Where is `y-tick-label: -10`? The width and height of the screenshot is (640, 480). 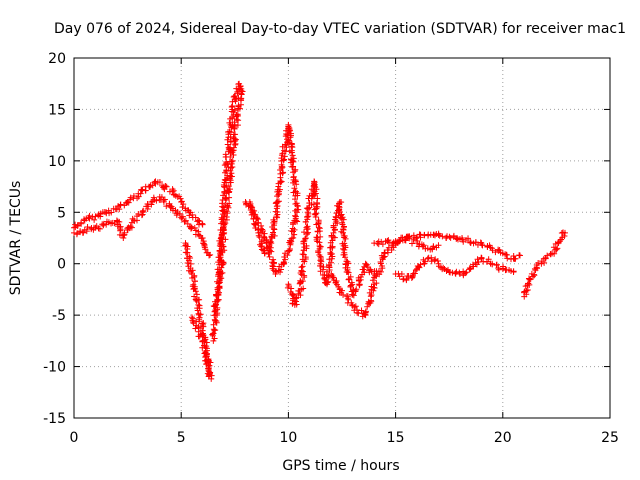
y-tick-label: -10 is located at coordinates (54, 368).